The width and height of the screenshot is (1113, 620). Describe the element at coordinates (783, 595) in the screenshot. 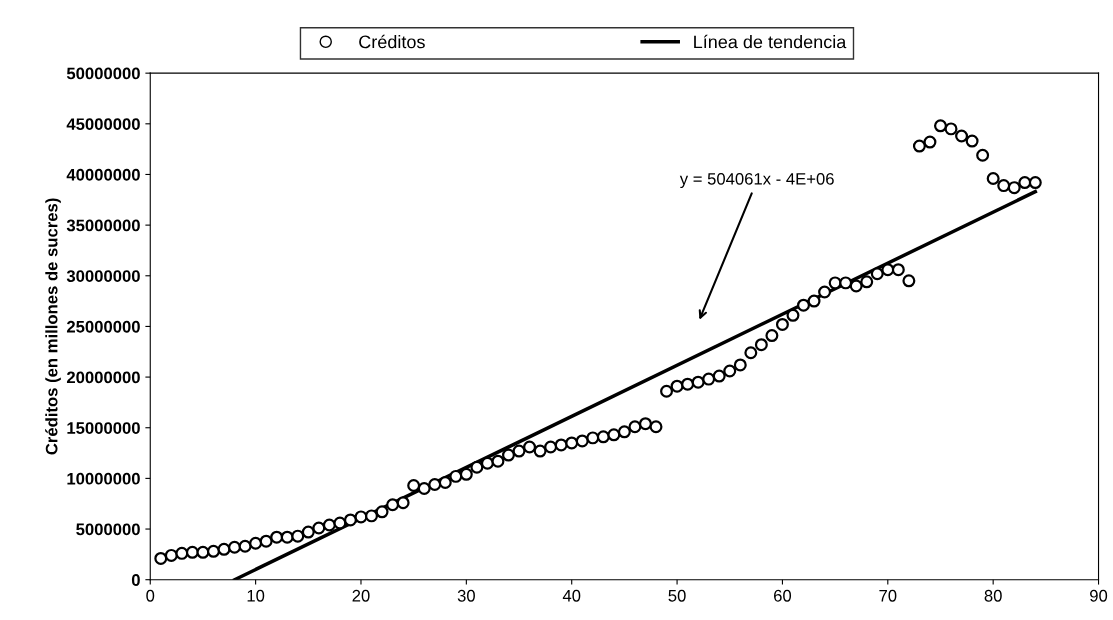

I see `x-tick-label: 60` at that location.